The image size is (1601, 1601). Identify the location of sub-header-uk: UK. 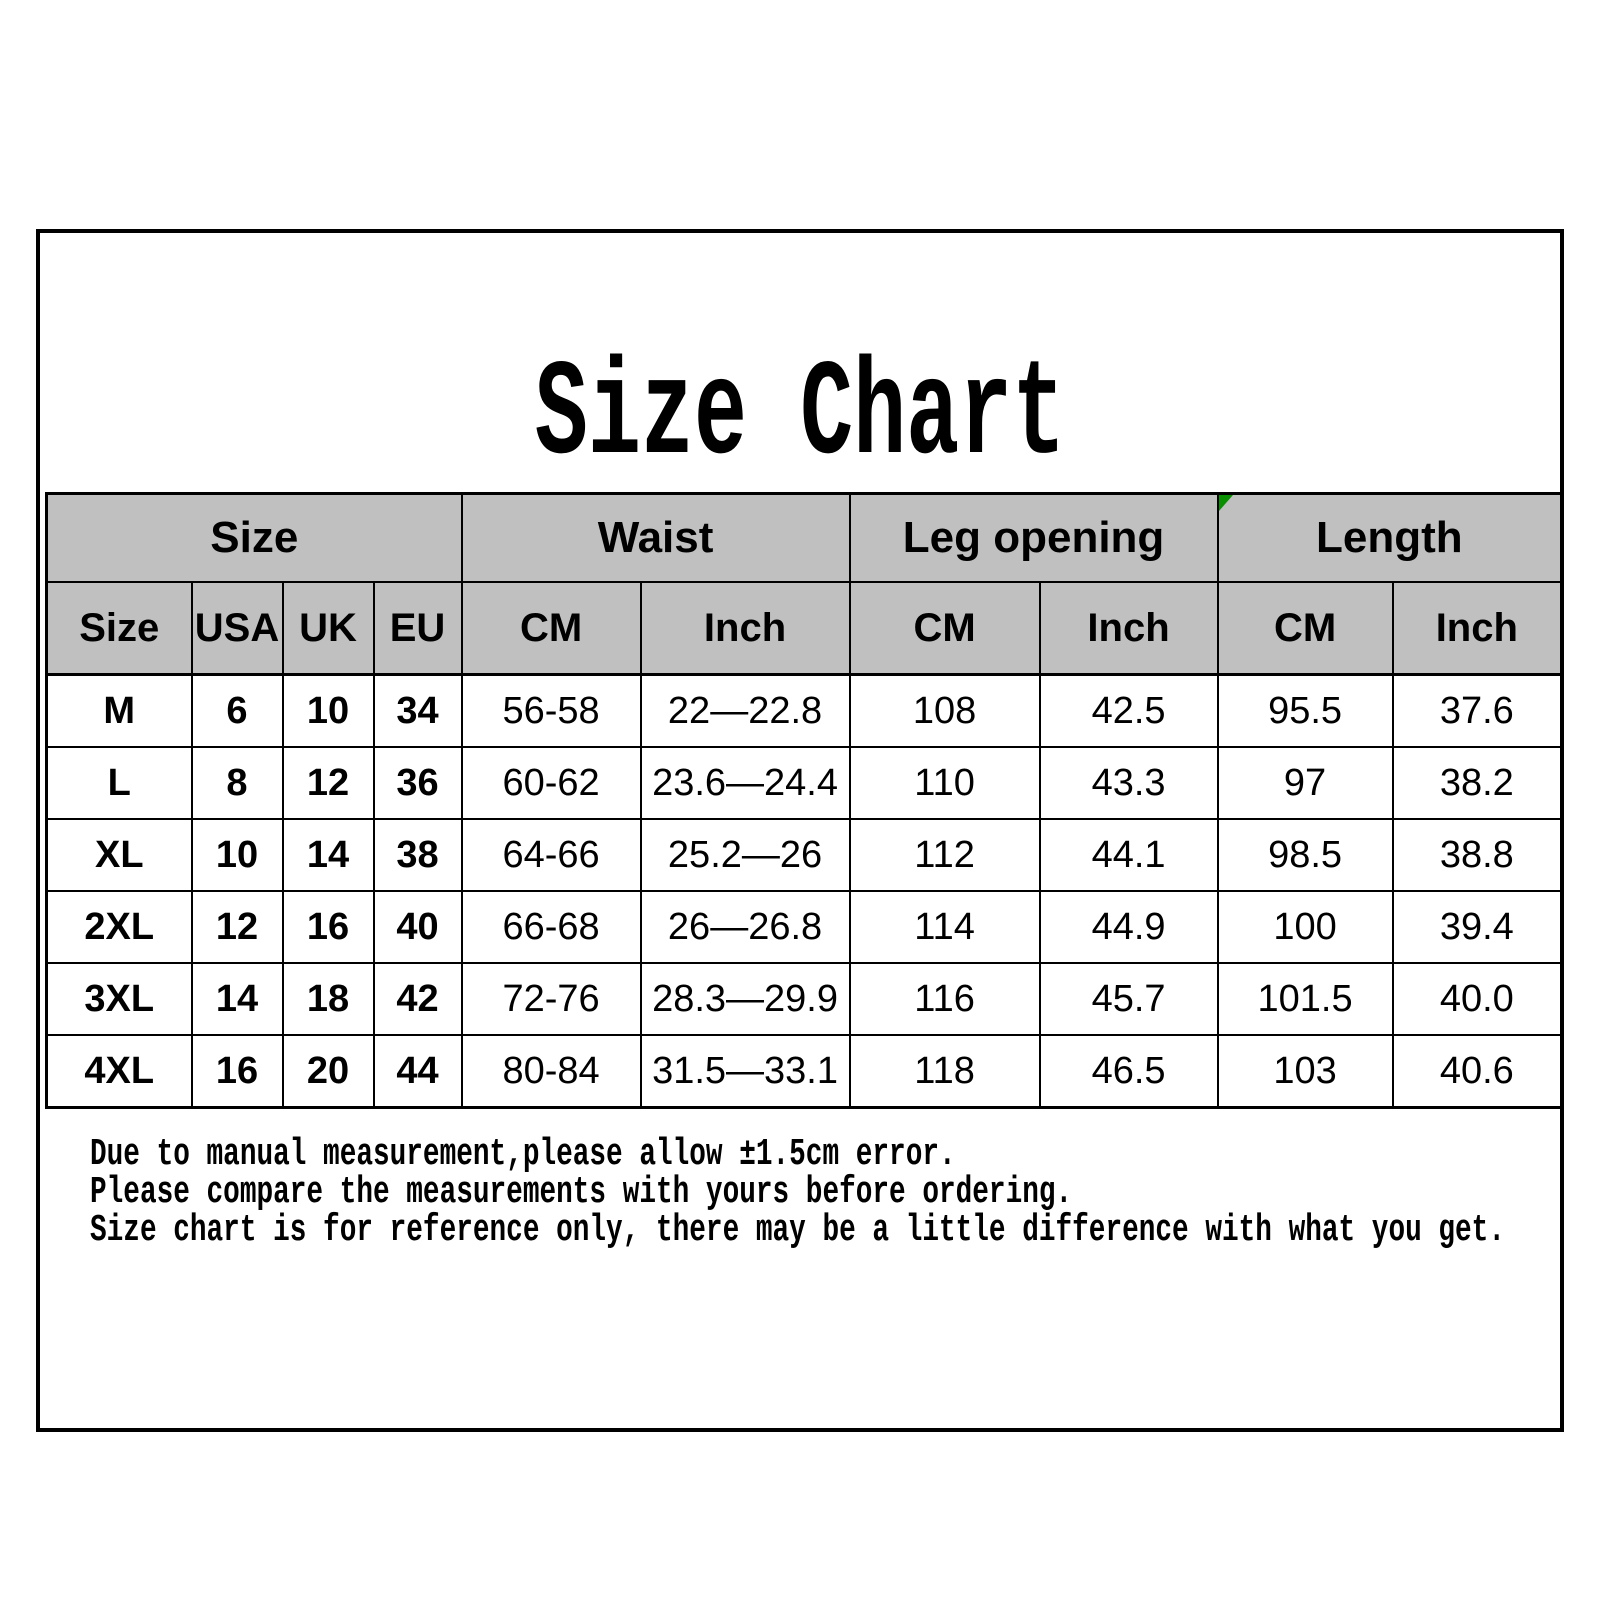
(328, 628).